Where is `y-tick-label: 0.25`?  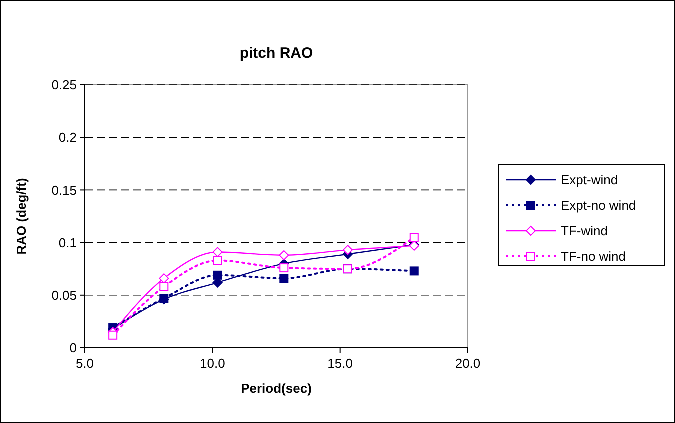
y-tick-label: 0.25 is located at coordinates (64, 85).